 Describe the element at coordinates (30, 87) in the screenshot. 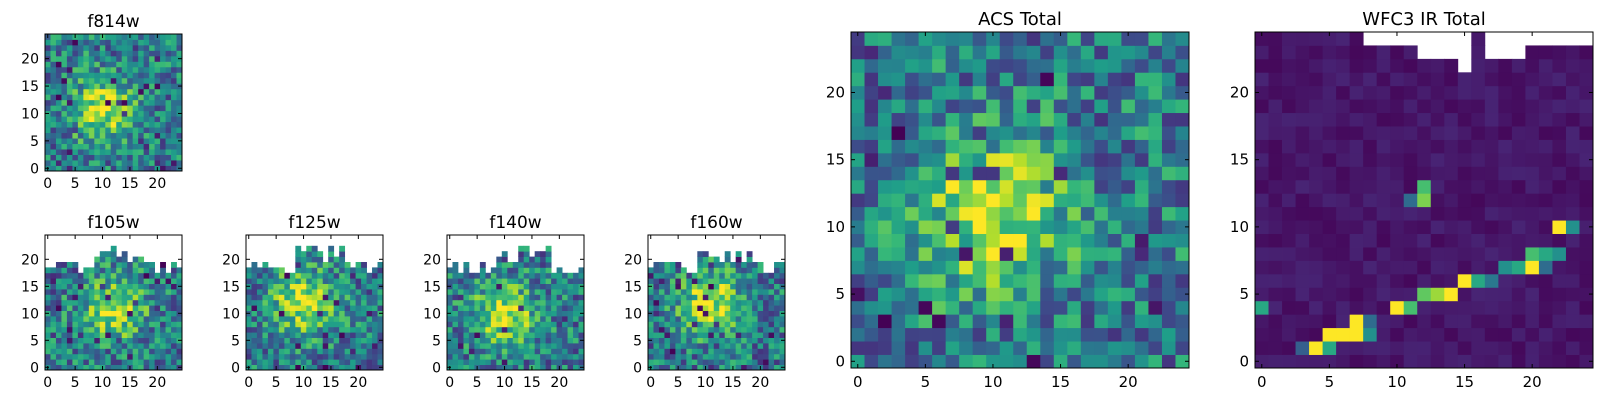

I see `y-tick-label: 15` at that location.